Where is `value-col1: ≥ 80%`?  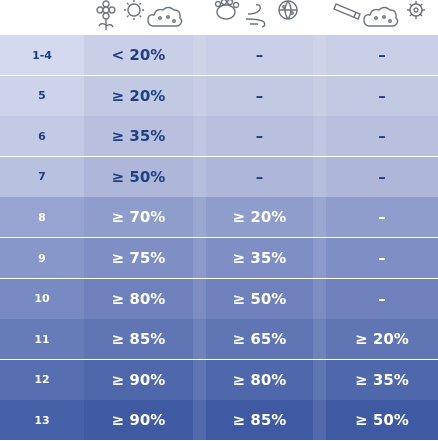
value-col1: ≥ 80% is located at coordinates (138, 298).